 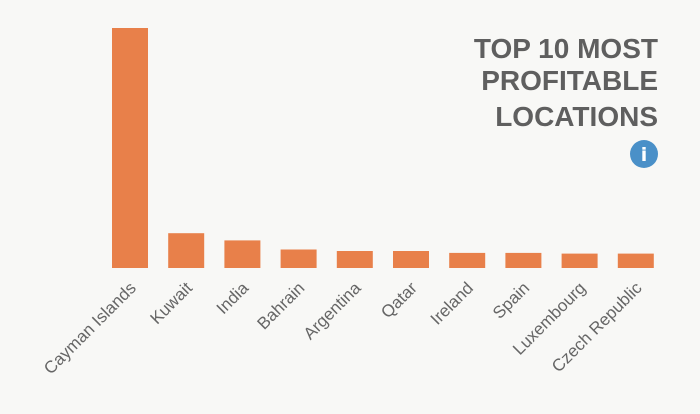 What do you see at coordinates (354, 259) in the screenshot?
I see `bar-argentina` at bounding box center [354, 259].